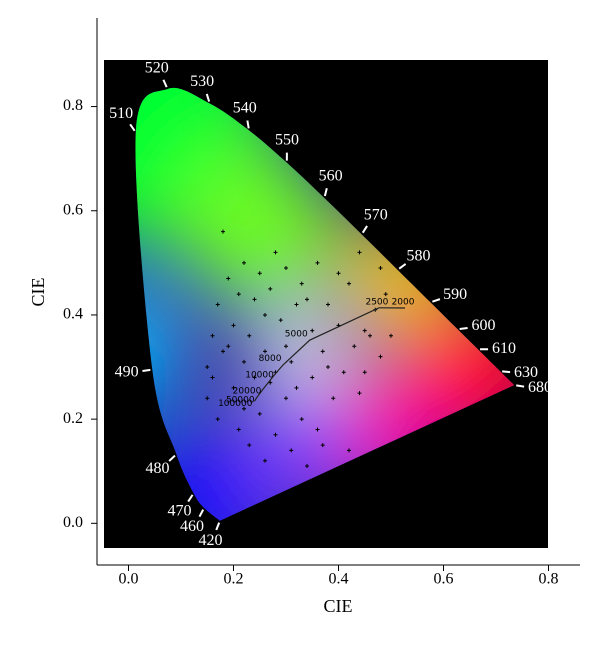  I want to click on temperature-label: 10000, so click(259, 376).